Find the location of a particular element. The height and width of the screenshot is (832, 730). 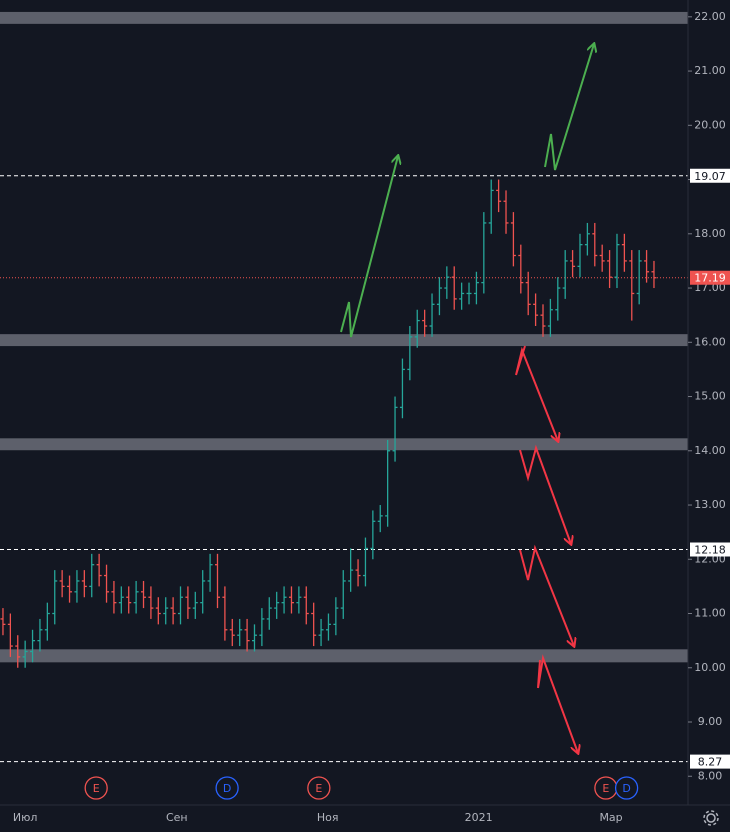

last-price-box is located at coordinates (710, 277).